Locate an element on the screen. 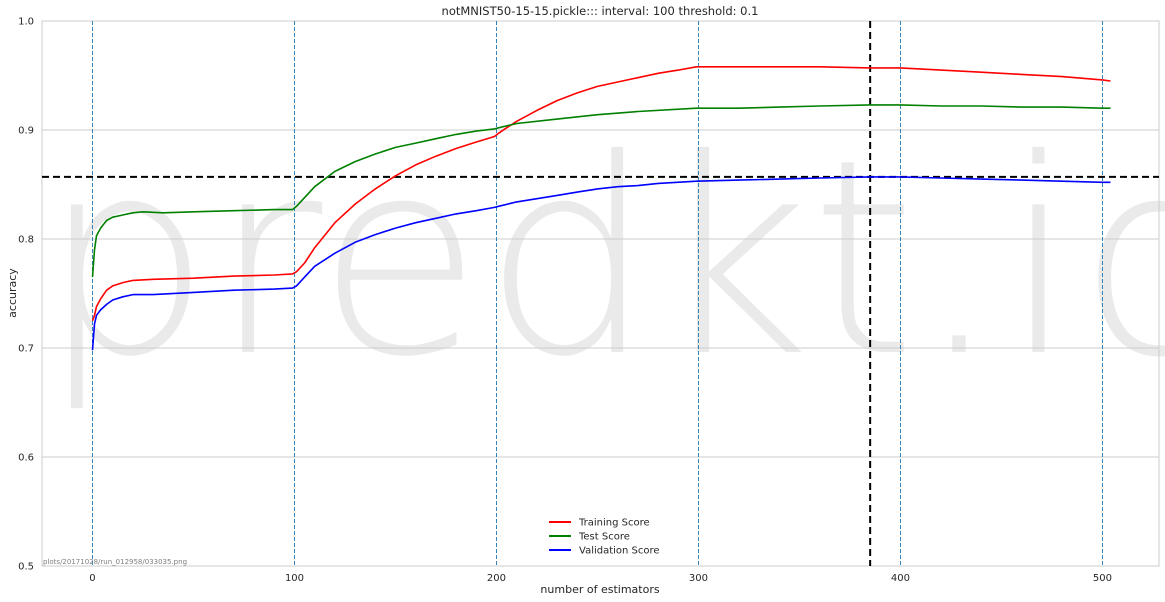 Image resolution: width=1165 pixels, height=602 pixels. y-tick-label: 0.5 is located at coordinates (26, 567).